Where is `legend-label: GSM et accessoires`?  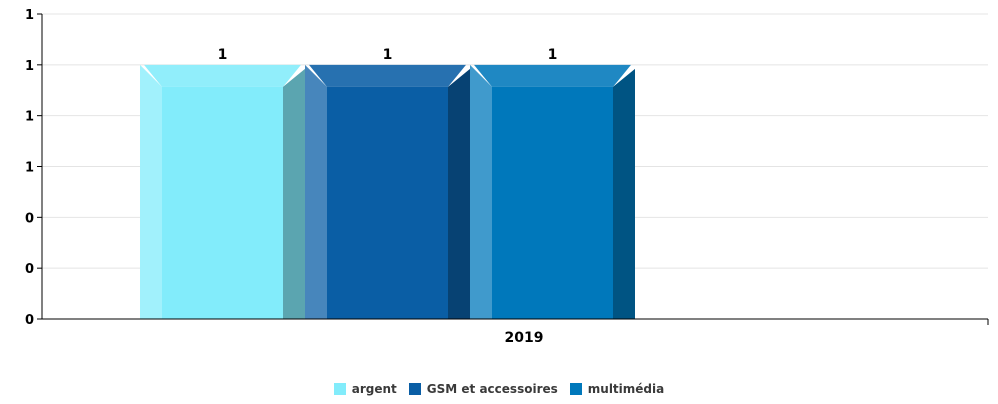 legend-label: GSM et accessoires is located at coordinates (492, 389).